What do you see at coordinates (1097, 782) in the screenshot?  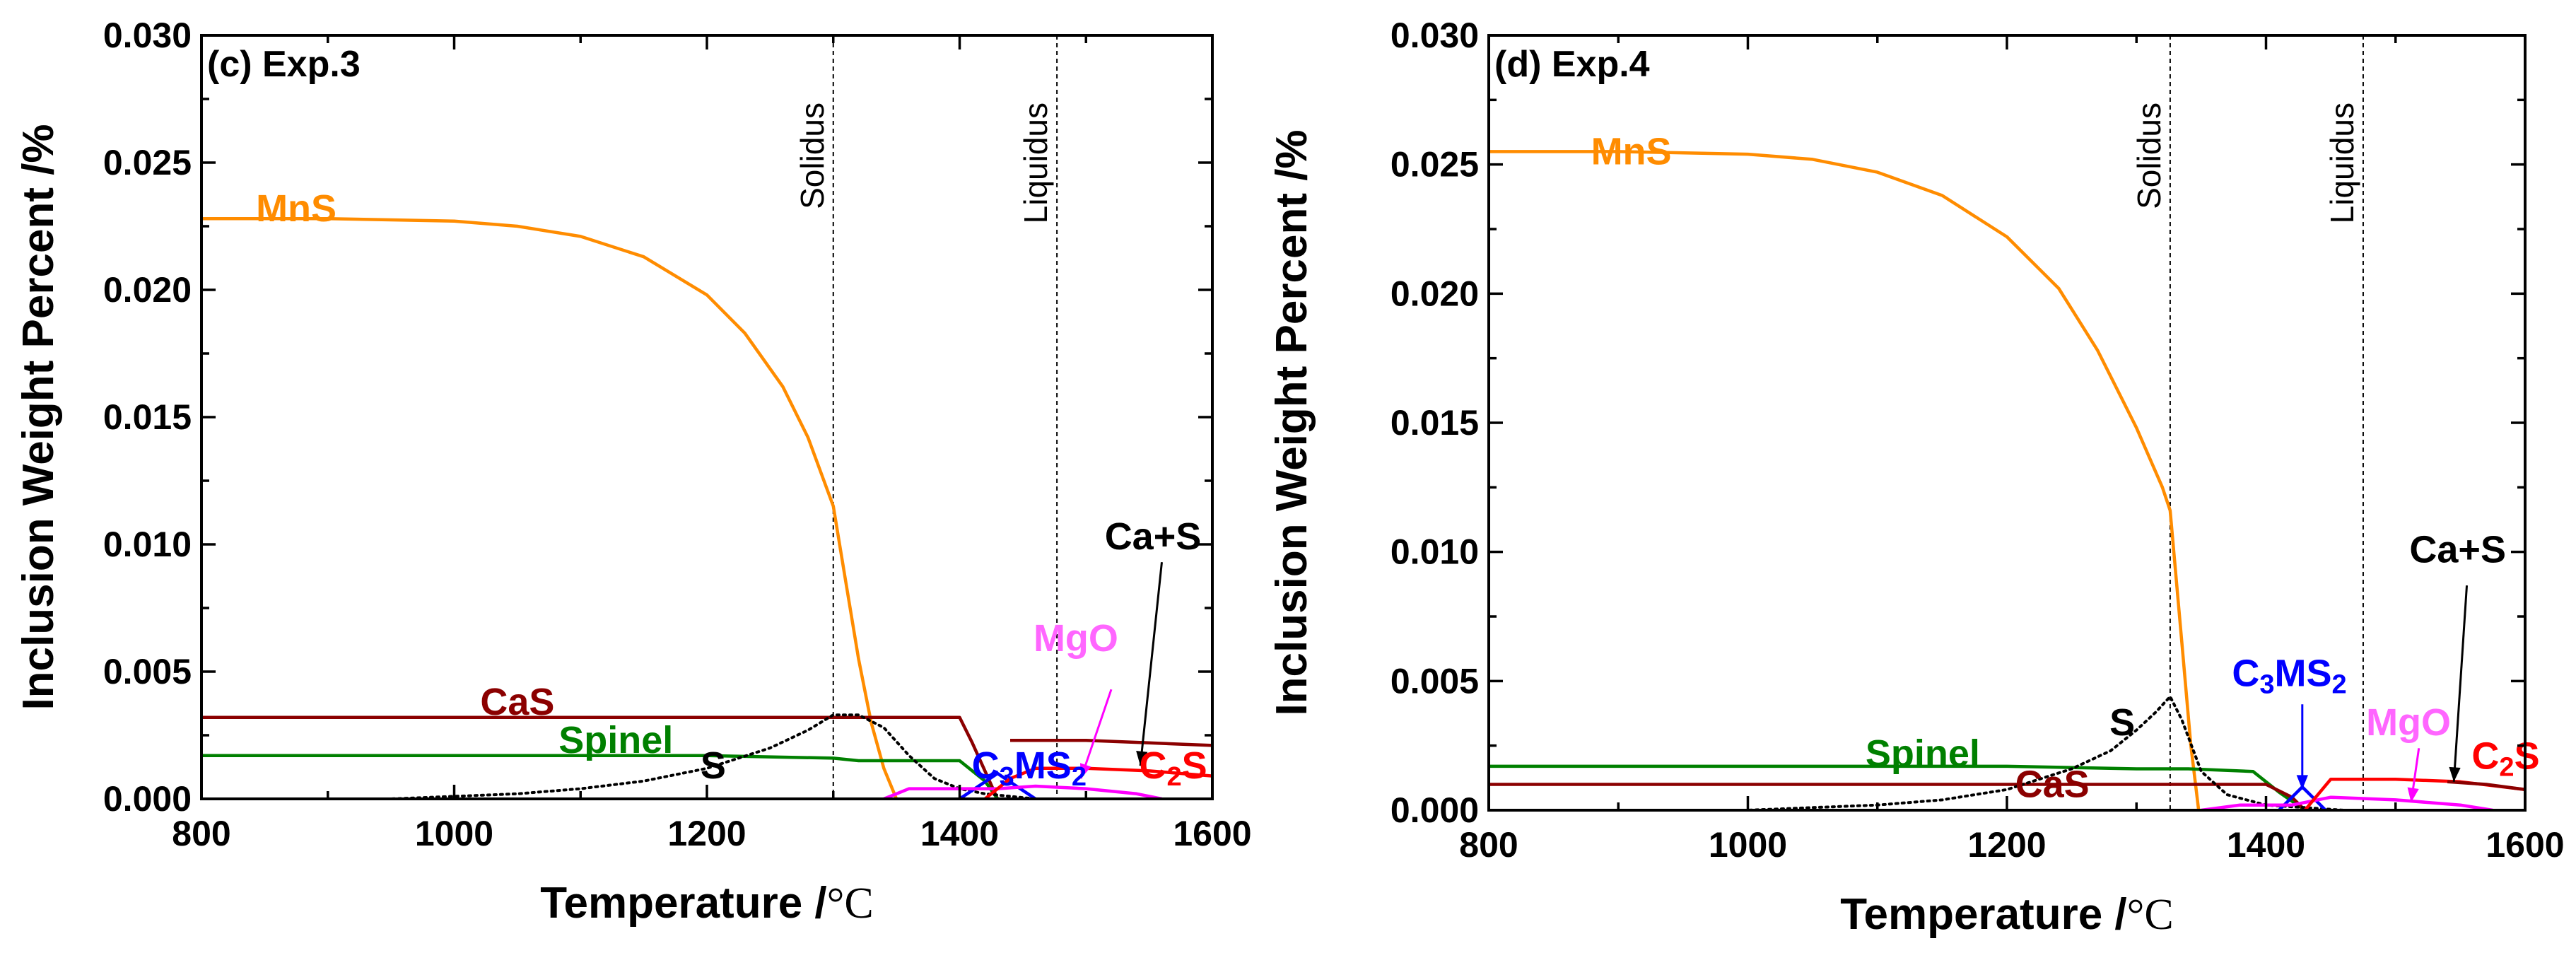 I see `series-line-c2s` at bounding box center [1097, 782].